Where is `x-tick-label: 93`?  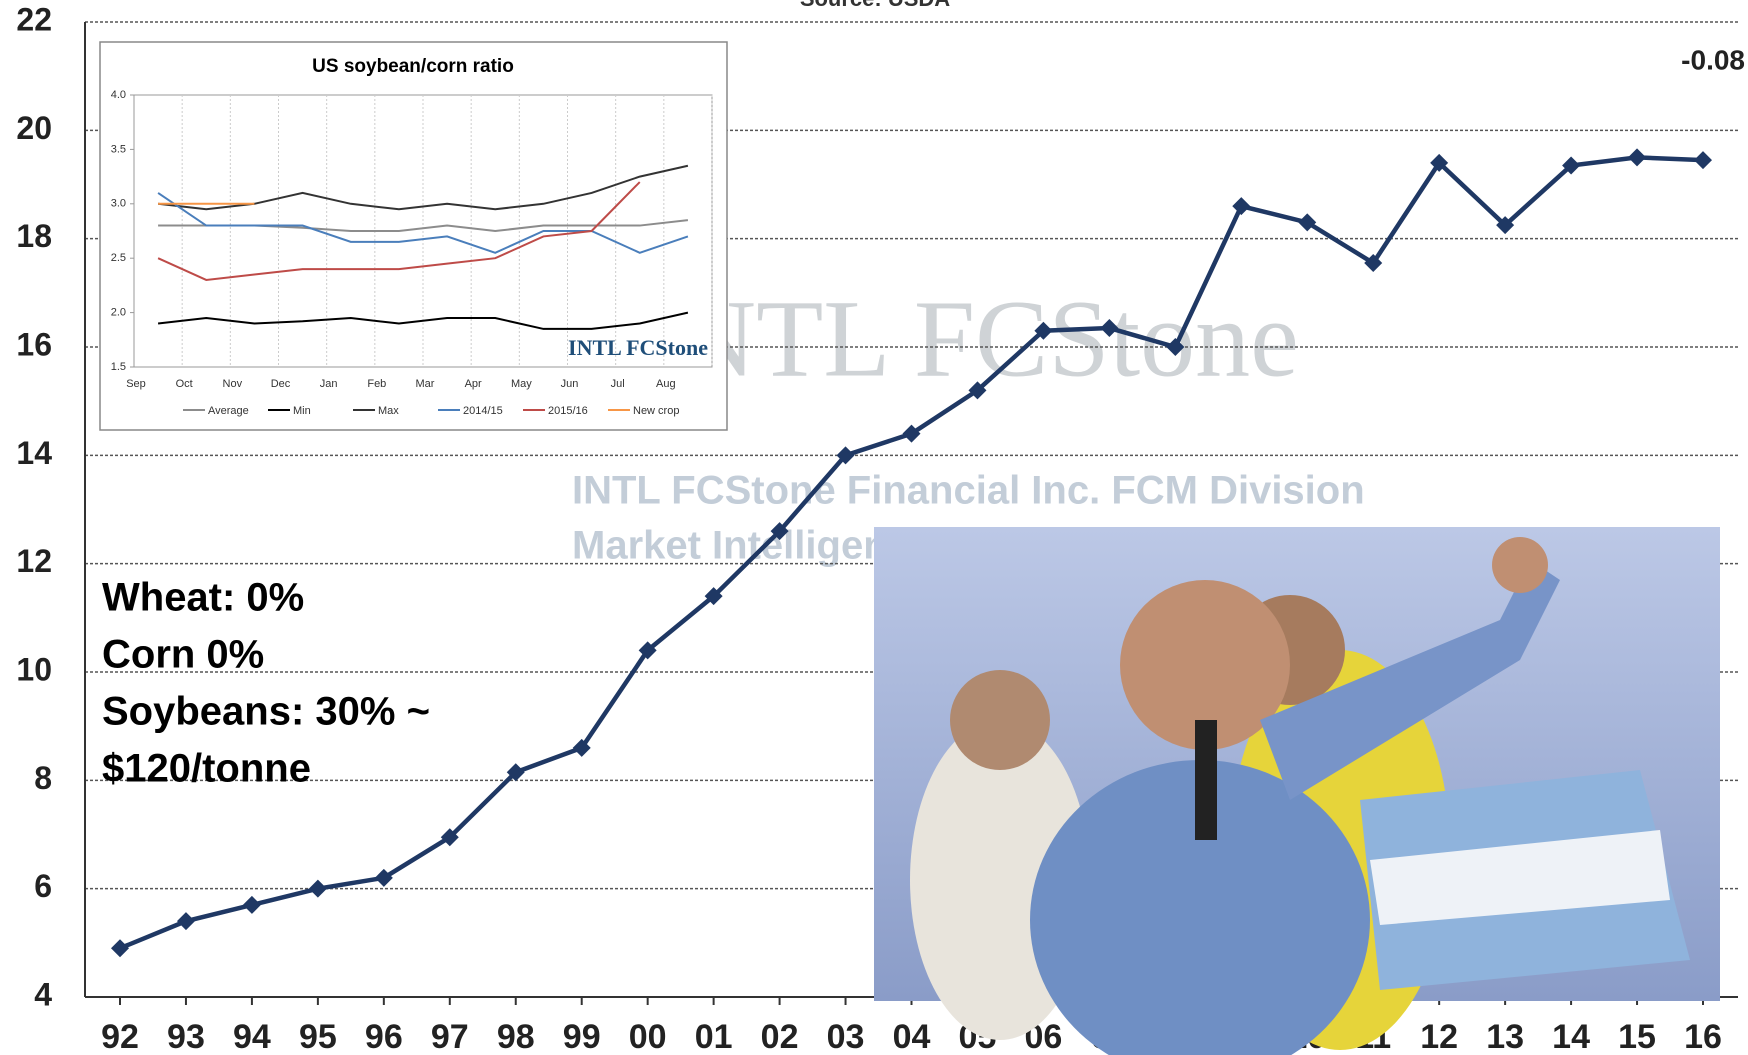
x-tick-label: 93 is located at coordinates (186, 1036).